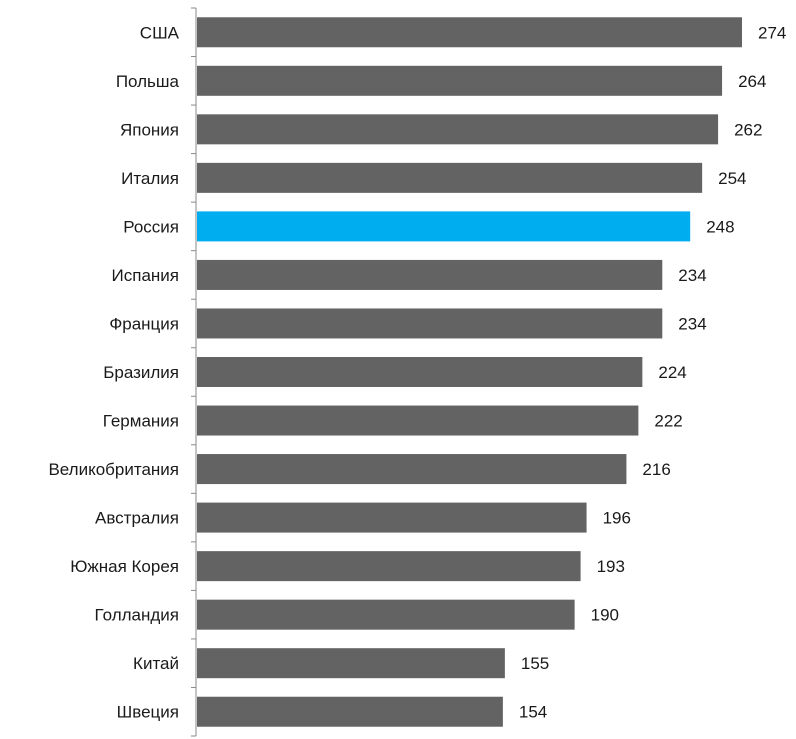 This screenshot has height=739, width=796. What do you see at coordinates (732, 178) in the screenshot?
I see `data-label: 254` at bounding box center [732, 178].